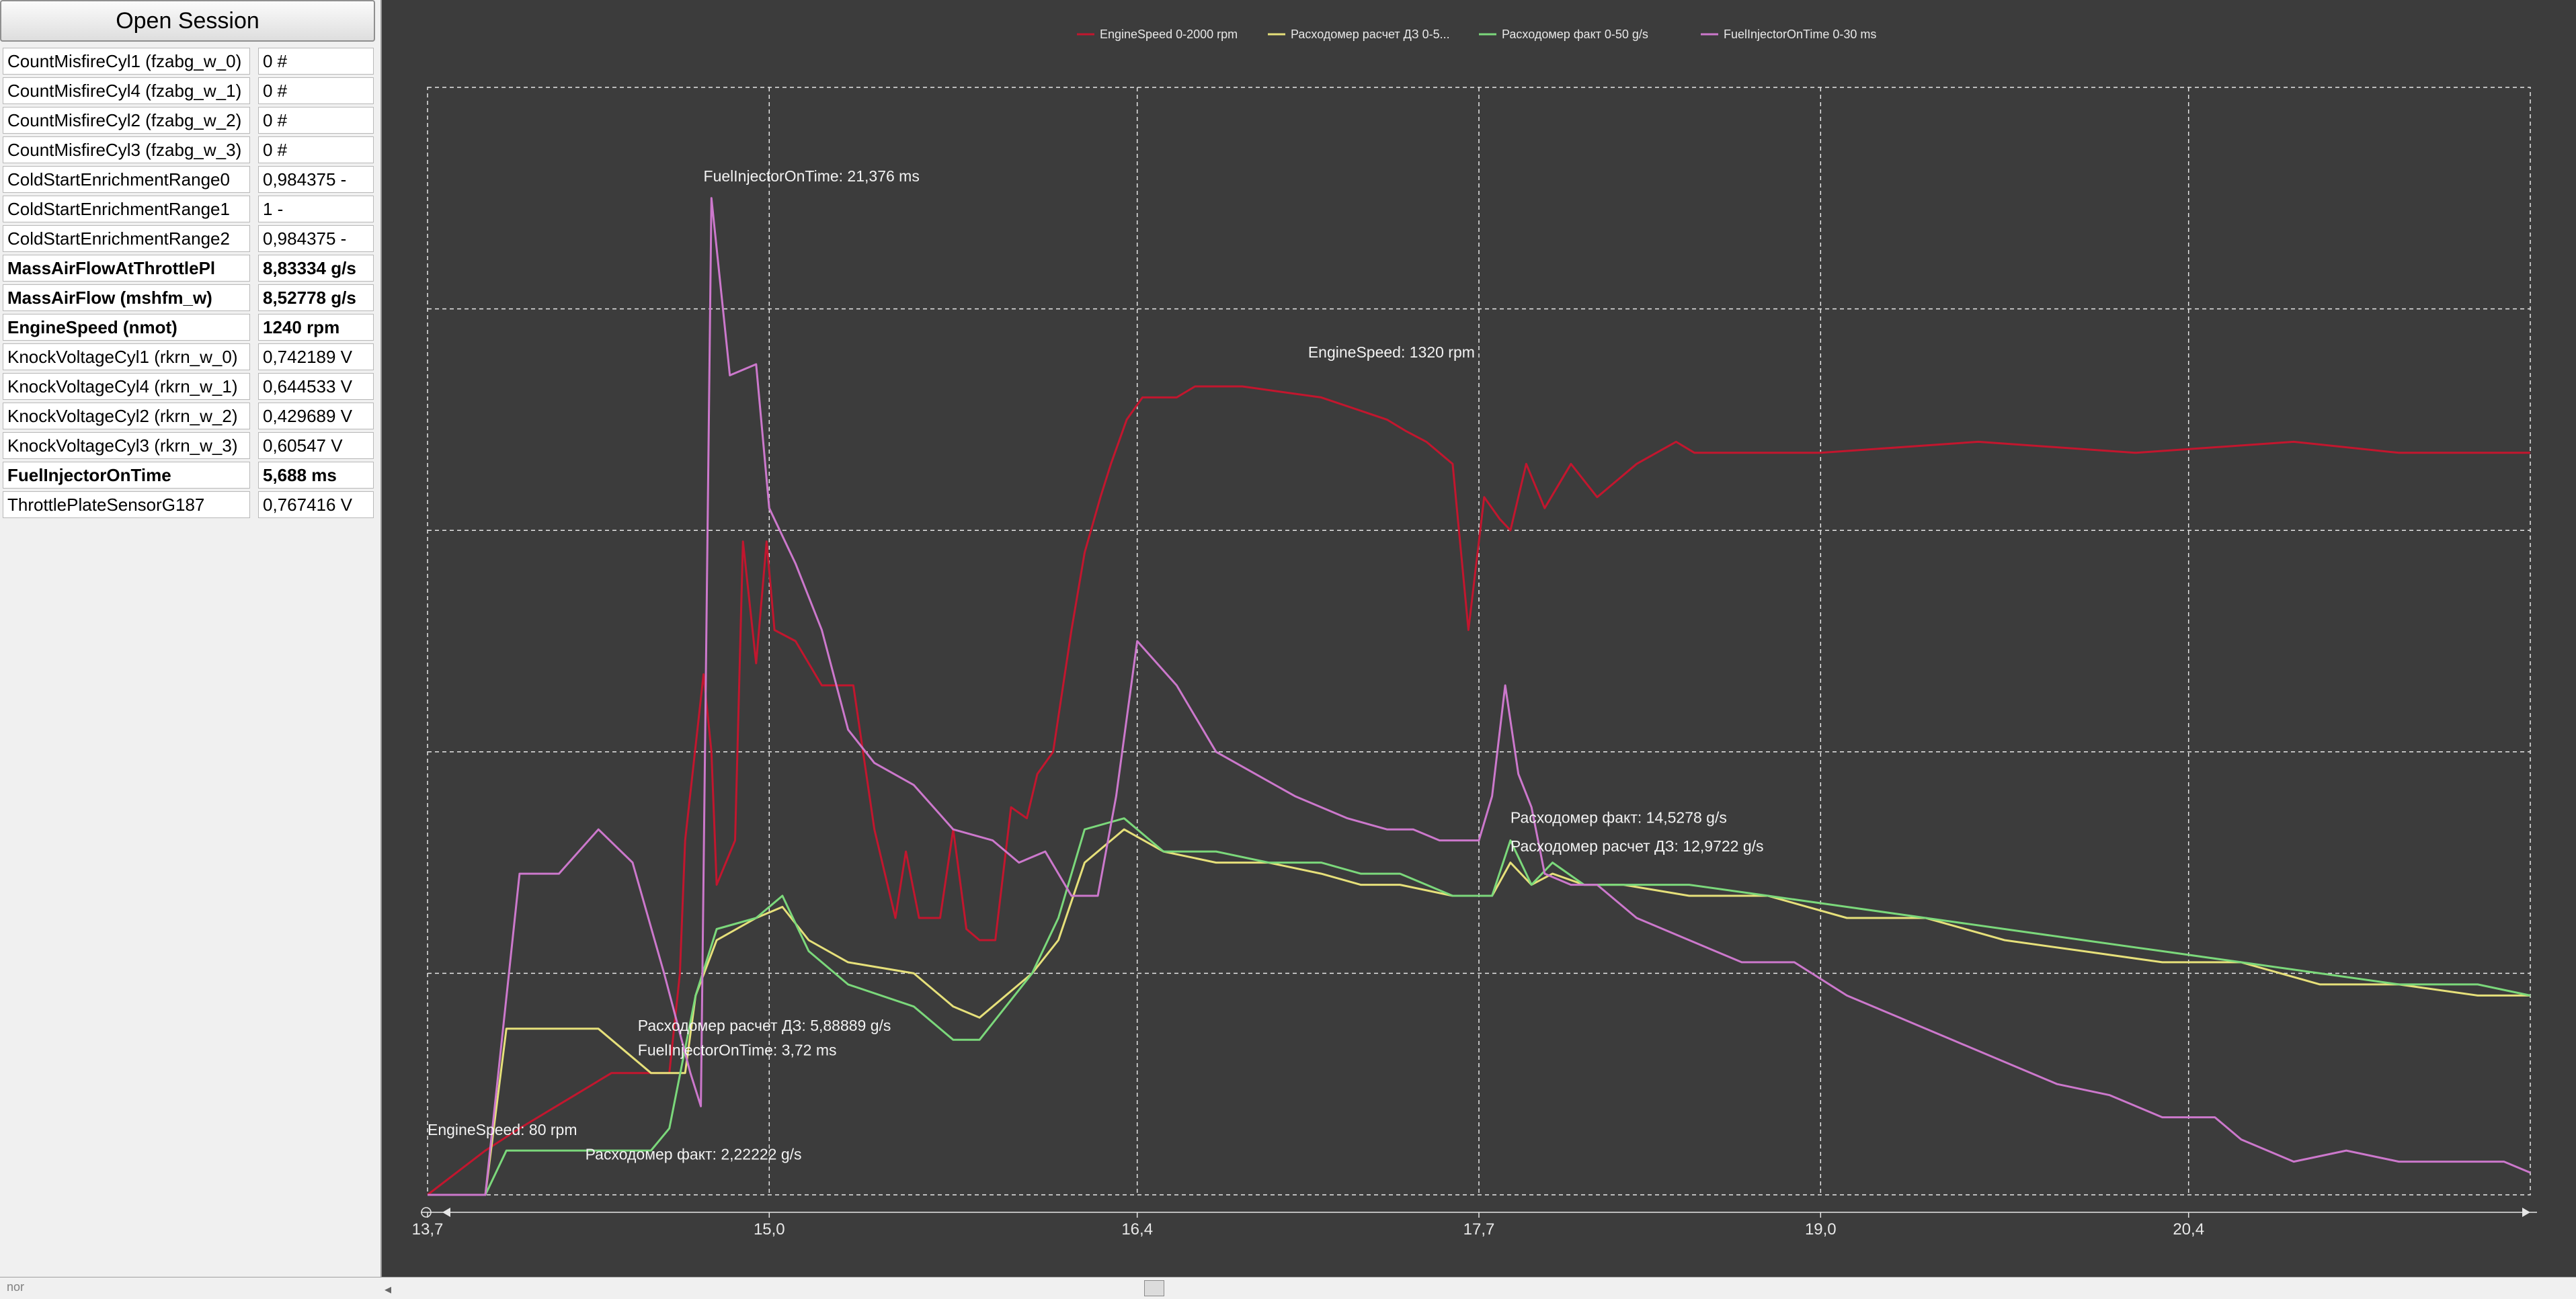 The width and height of the screenshot is (2576, 1299). Describe the element at coordinates (446, 1213) in the screenshot. I see `chart-scroll-left-icon` at that location.